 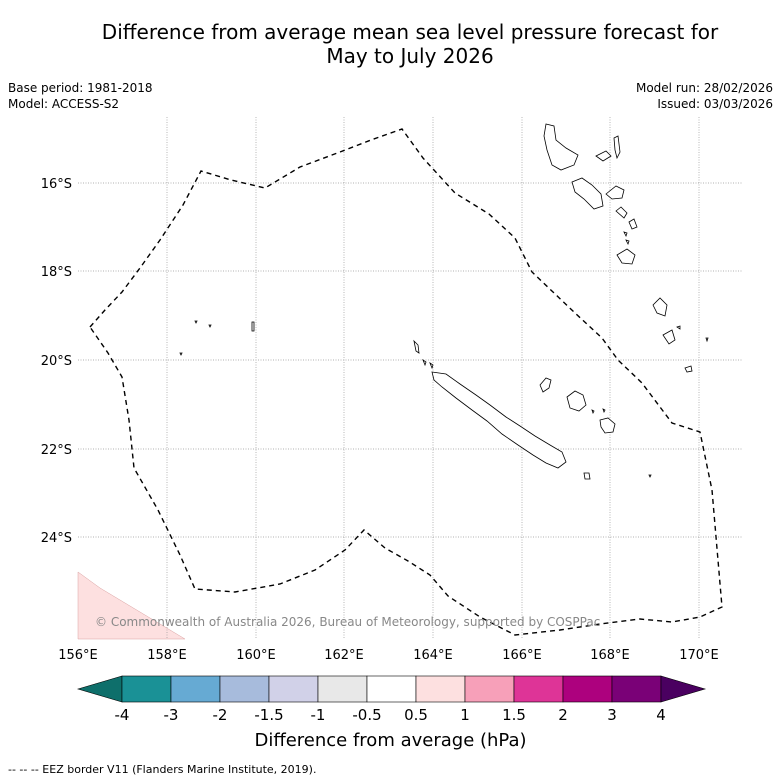 I want to click on colorbar-extend-high, so click(x=683, y=689).